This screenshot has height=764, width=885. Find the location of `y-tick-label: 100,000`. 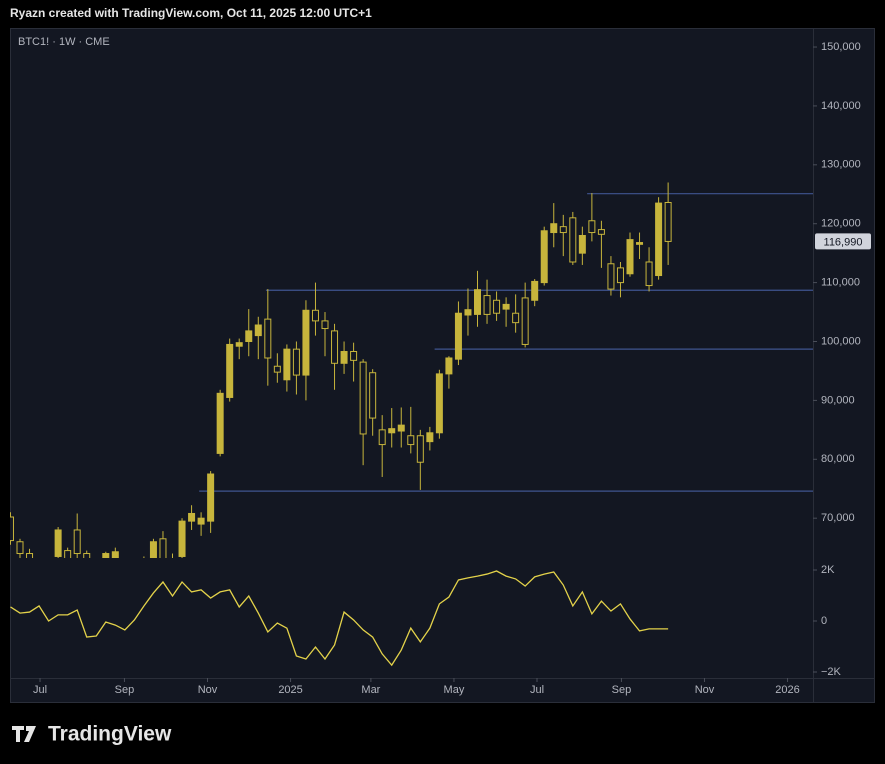

y-tick-label: 100,000 is located at coordinates (841, 341).